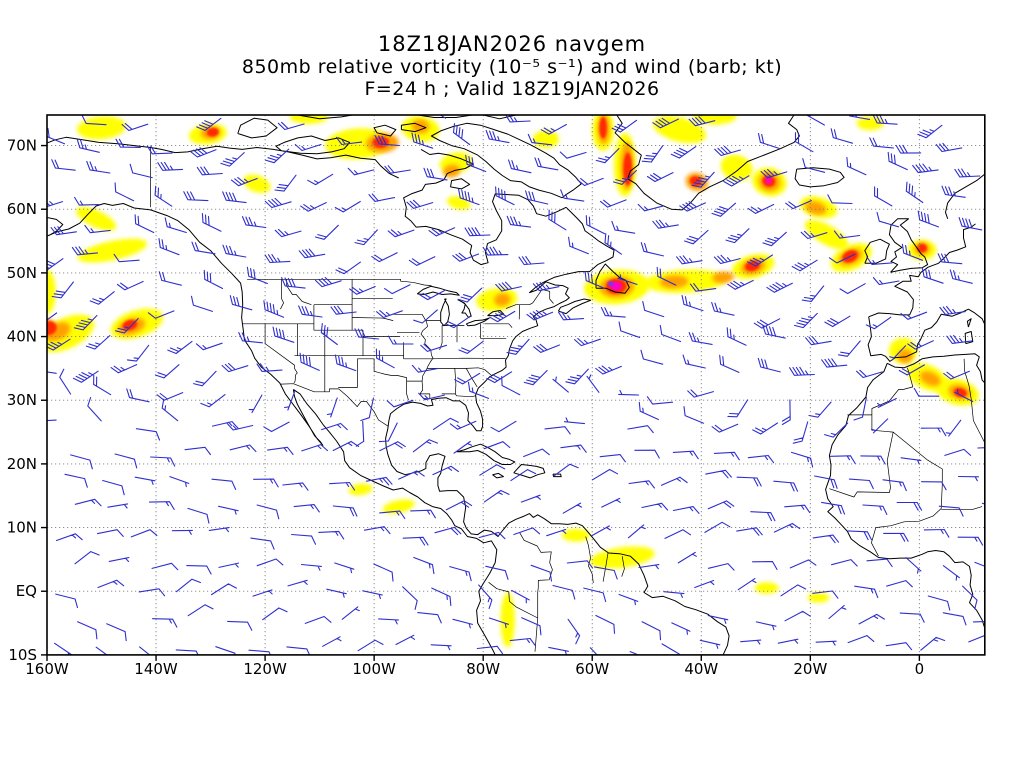  I want to click on y-tick-label: EQ, so click(26, 591).